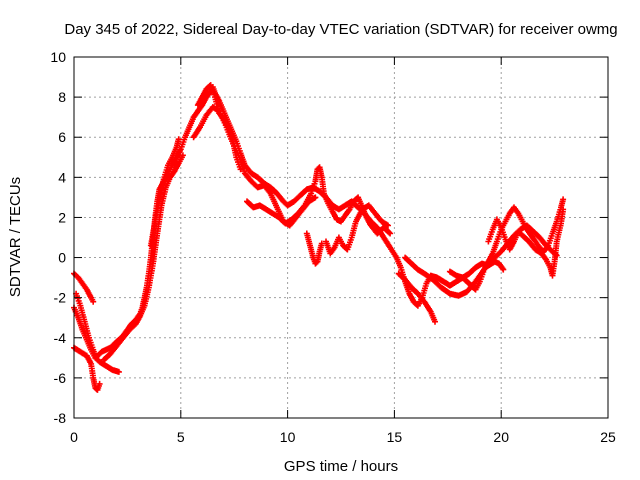 This screenshot has height=480, width=640. I want to click on x-tick-label: 5, so click(181, 437).